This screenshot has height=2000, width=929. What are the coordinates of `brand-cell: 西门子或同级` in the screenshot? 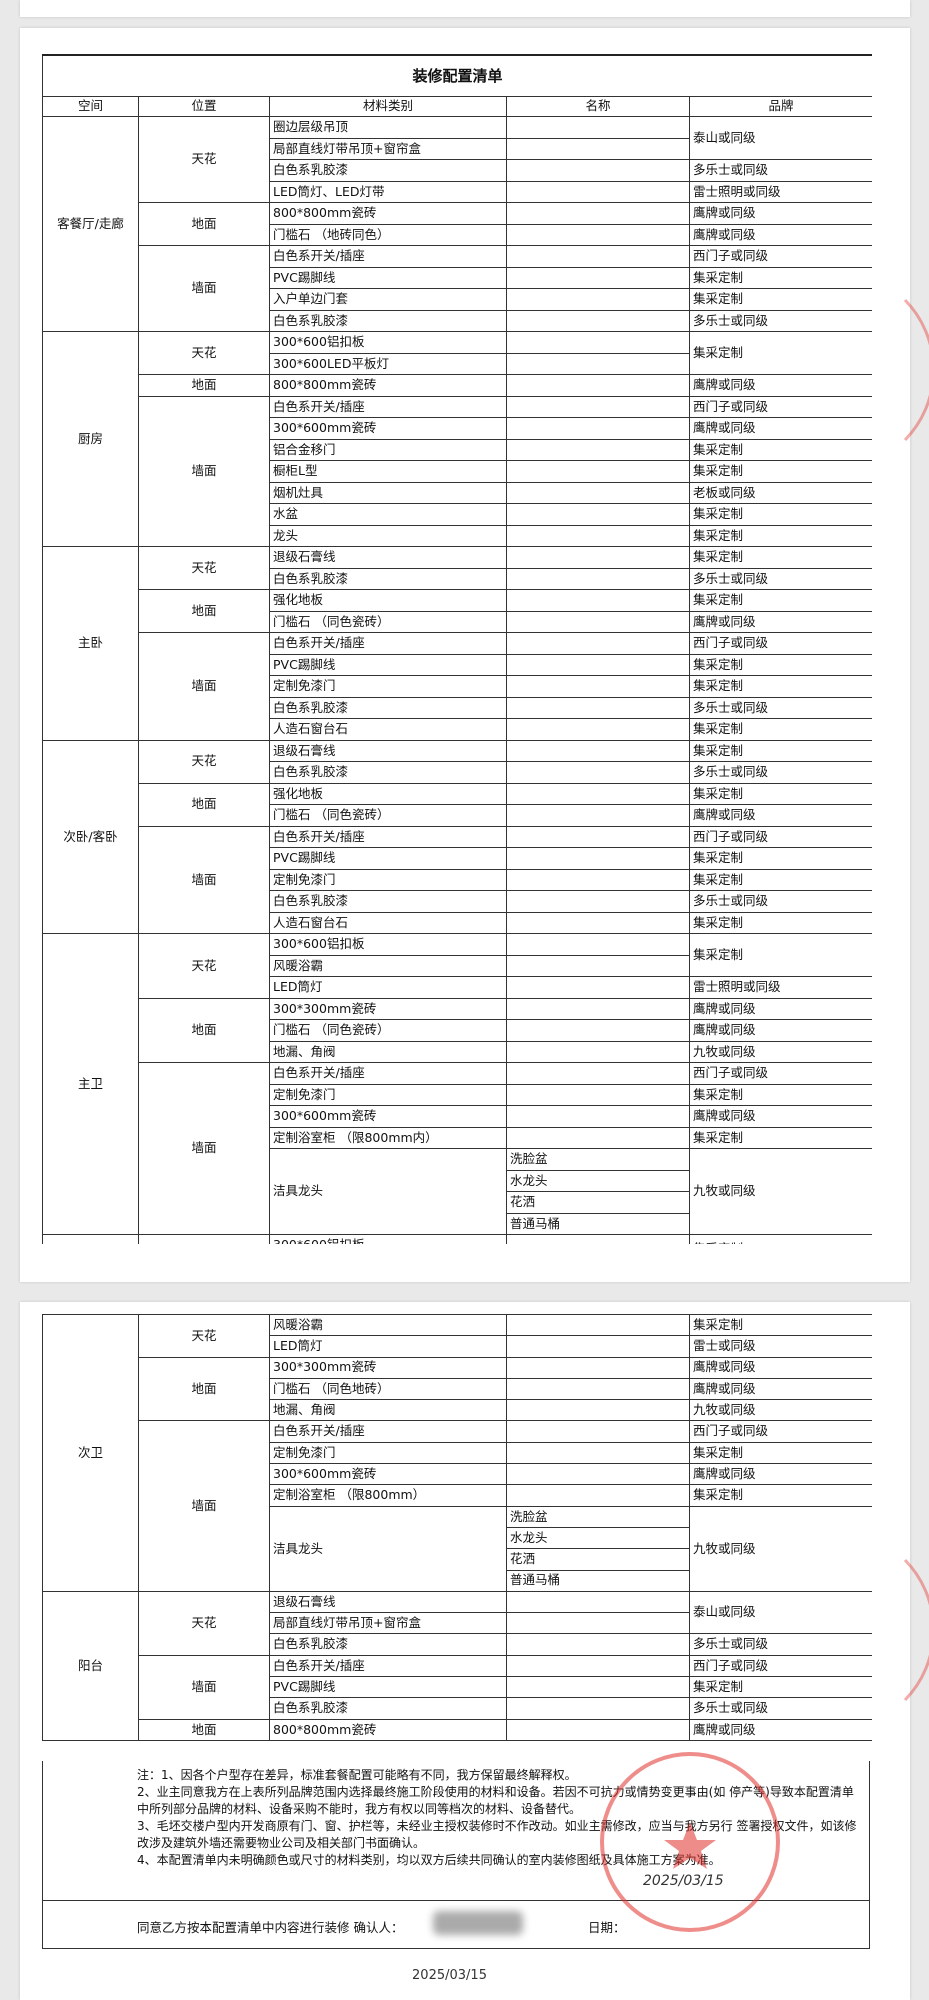 It's located at (780, 643).